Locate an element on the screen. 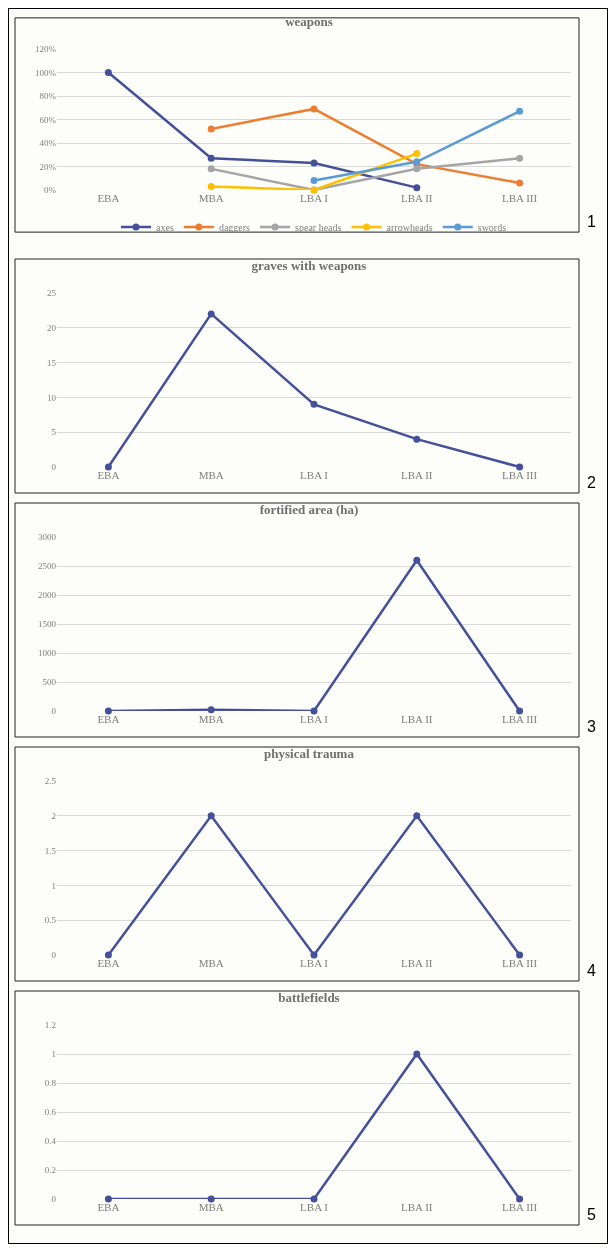 This screenshot has height=1252, width=613. y-tick-label: 100% is located at coordinates (46, 72).